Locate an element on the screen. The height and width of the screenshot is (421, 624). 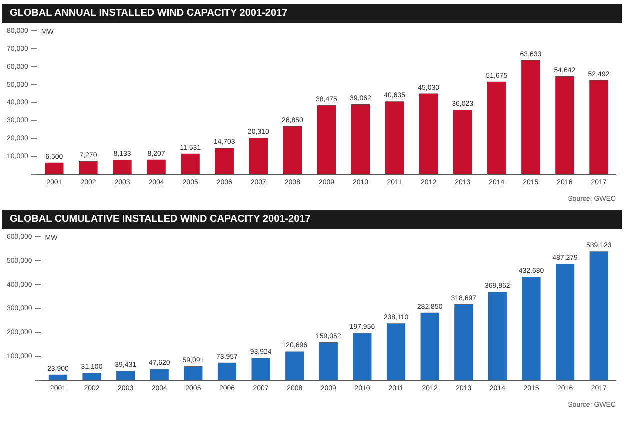
chart-title: GLOBAL ANNUAL INSTALLED WIND CAPACITY 2001-2017 is located at coordinates (312, 13).